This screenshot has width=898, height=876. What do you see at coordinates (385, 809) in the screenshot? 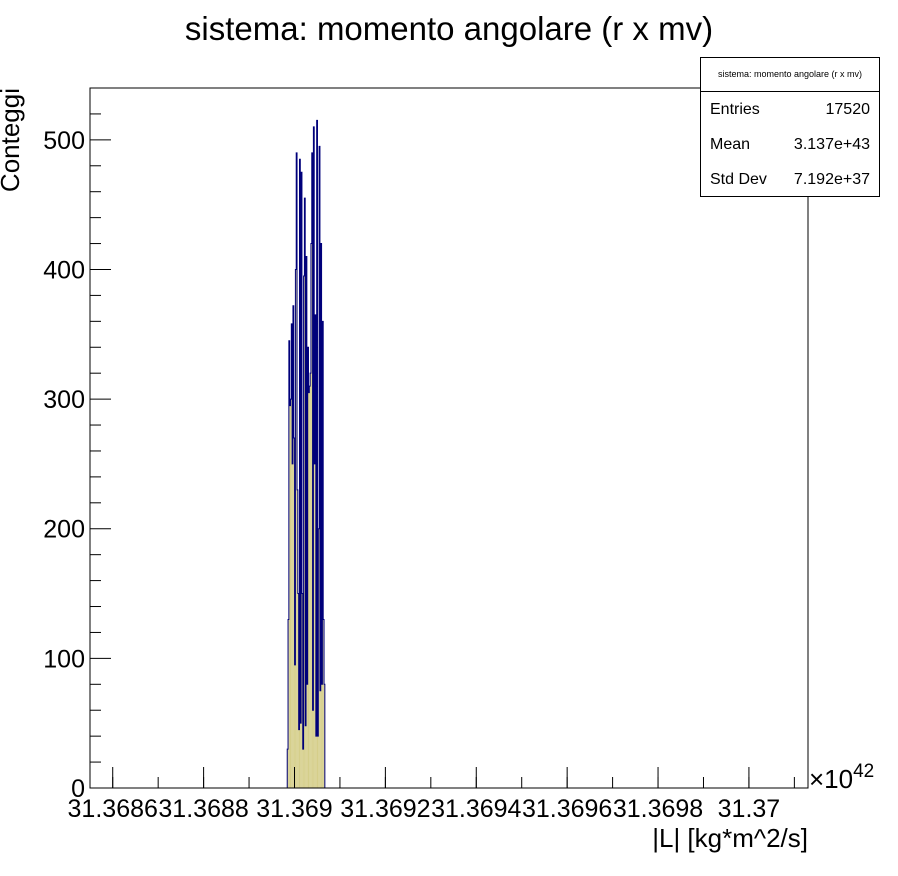
I see `x-tick-label: 31.3692` at bounding box center [385, 809].